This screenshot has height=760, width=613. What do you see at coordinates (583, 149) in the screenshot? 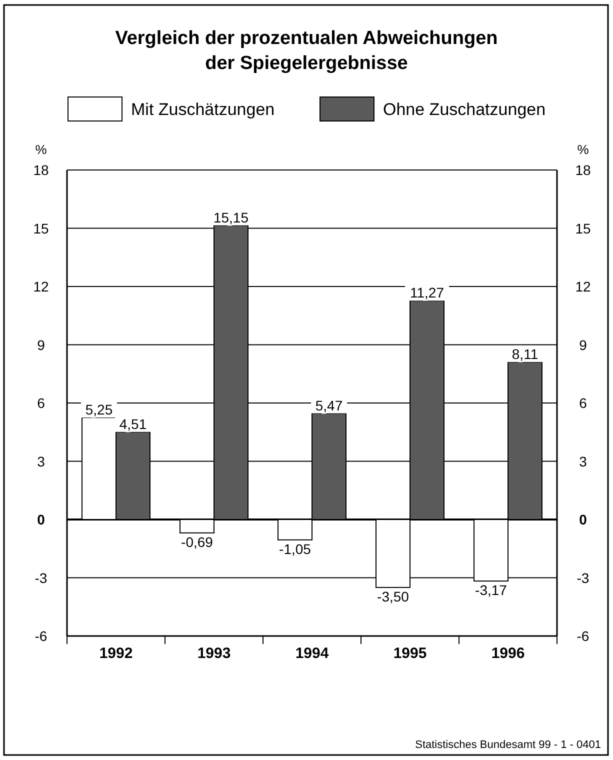
I see `y2-axis-title: %` at bounding box center [583, 149].